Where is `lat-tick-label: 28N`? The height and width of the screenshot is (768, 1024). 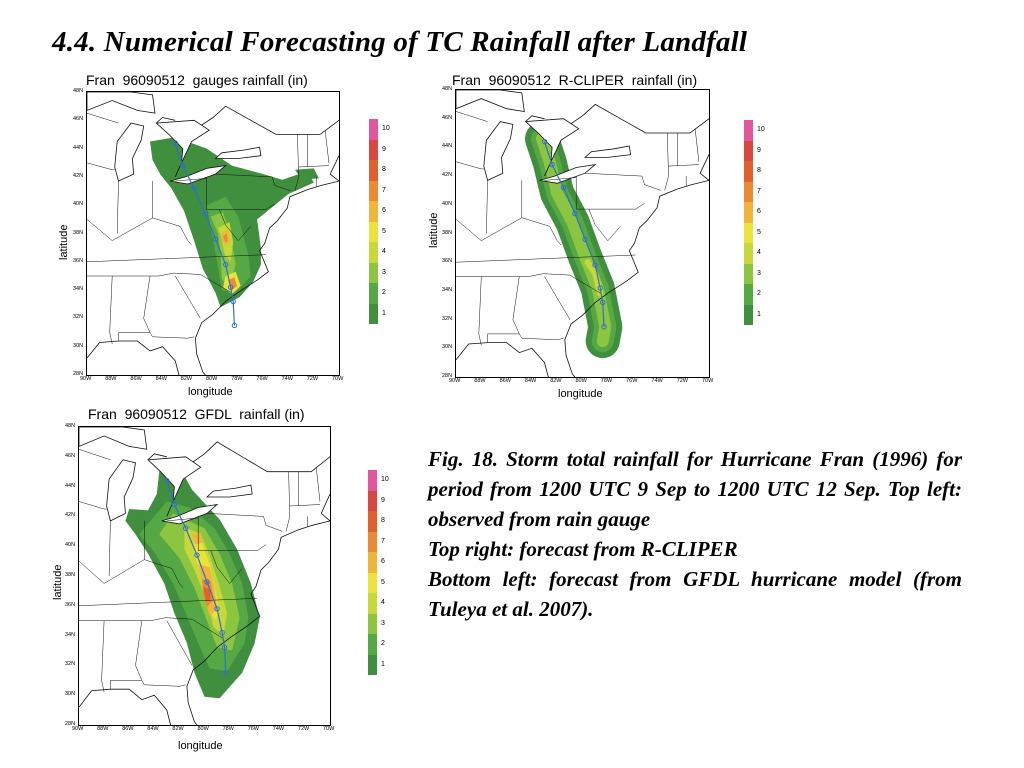 lat-tick-label: 28N is located at coordinates (70, 724).